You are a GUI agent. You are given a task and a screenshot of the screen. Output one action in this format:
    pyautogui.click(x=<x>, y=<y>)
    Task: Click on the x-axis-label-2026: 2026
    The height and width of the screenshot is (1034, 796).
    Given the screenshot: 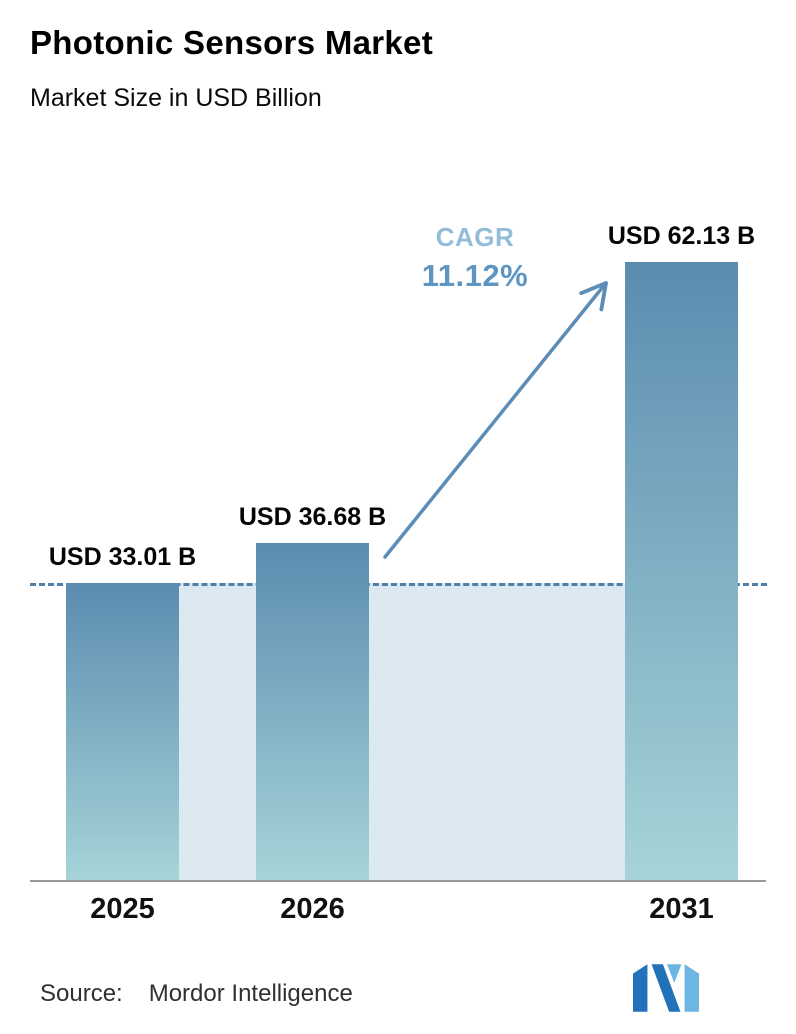 What is the action you would take?
    pyautogui.click(x=312, y=909)
    